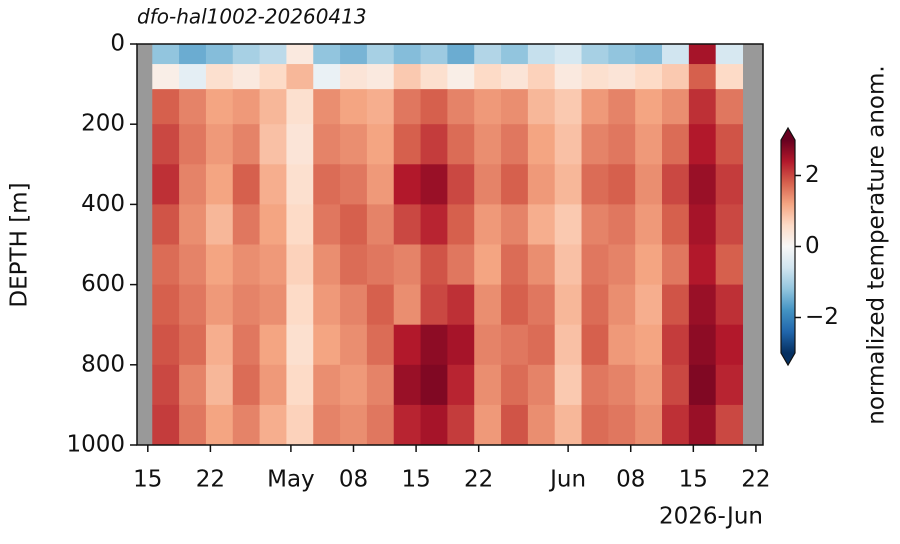 The height and width of the screenshot is (544, 900). What do you see at coordinates (812, 175) in the screenshot?
I see `colorbar-tick-label: 2` at bounding box center [812, 175].